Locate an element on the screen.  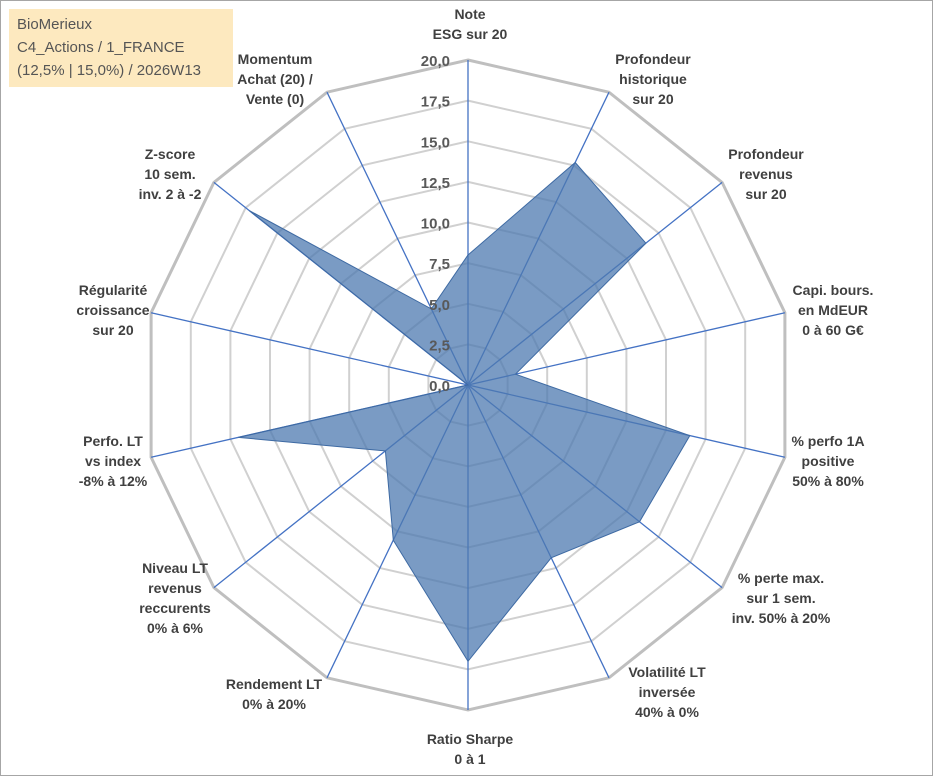
axis-label: Rendement LT 0% à 20% is located at coordinates (274, 694).